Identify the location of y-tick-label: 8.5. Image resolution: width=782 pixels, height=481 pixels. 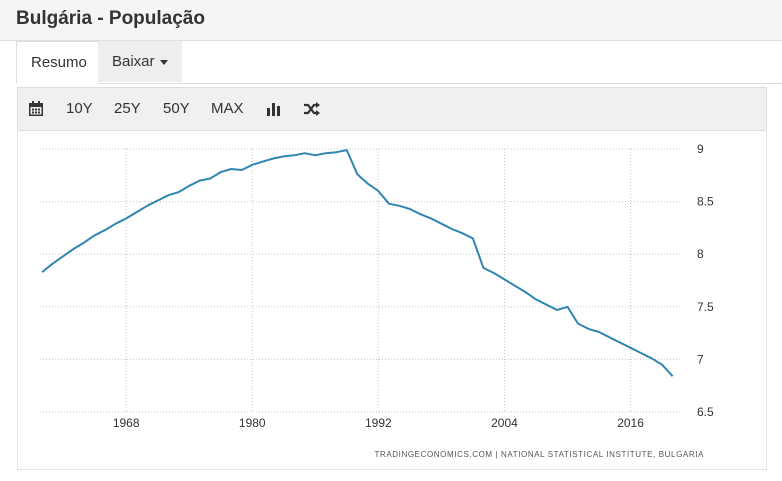
(705, 202).